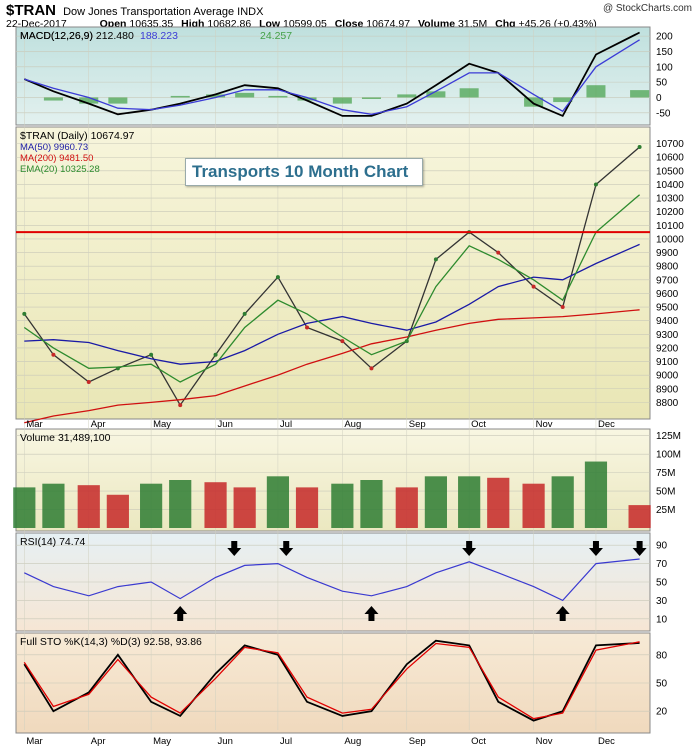 The image size is (700, 748). I want to click on x-month-label: Nov, so click(544, 741).